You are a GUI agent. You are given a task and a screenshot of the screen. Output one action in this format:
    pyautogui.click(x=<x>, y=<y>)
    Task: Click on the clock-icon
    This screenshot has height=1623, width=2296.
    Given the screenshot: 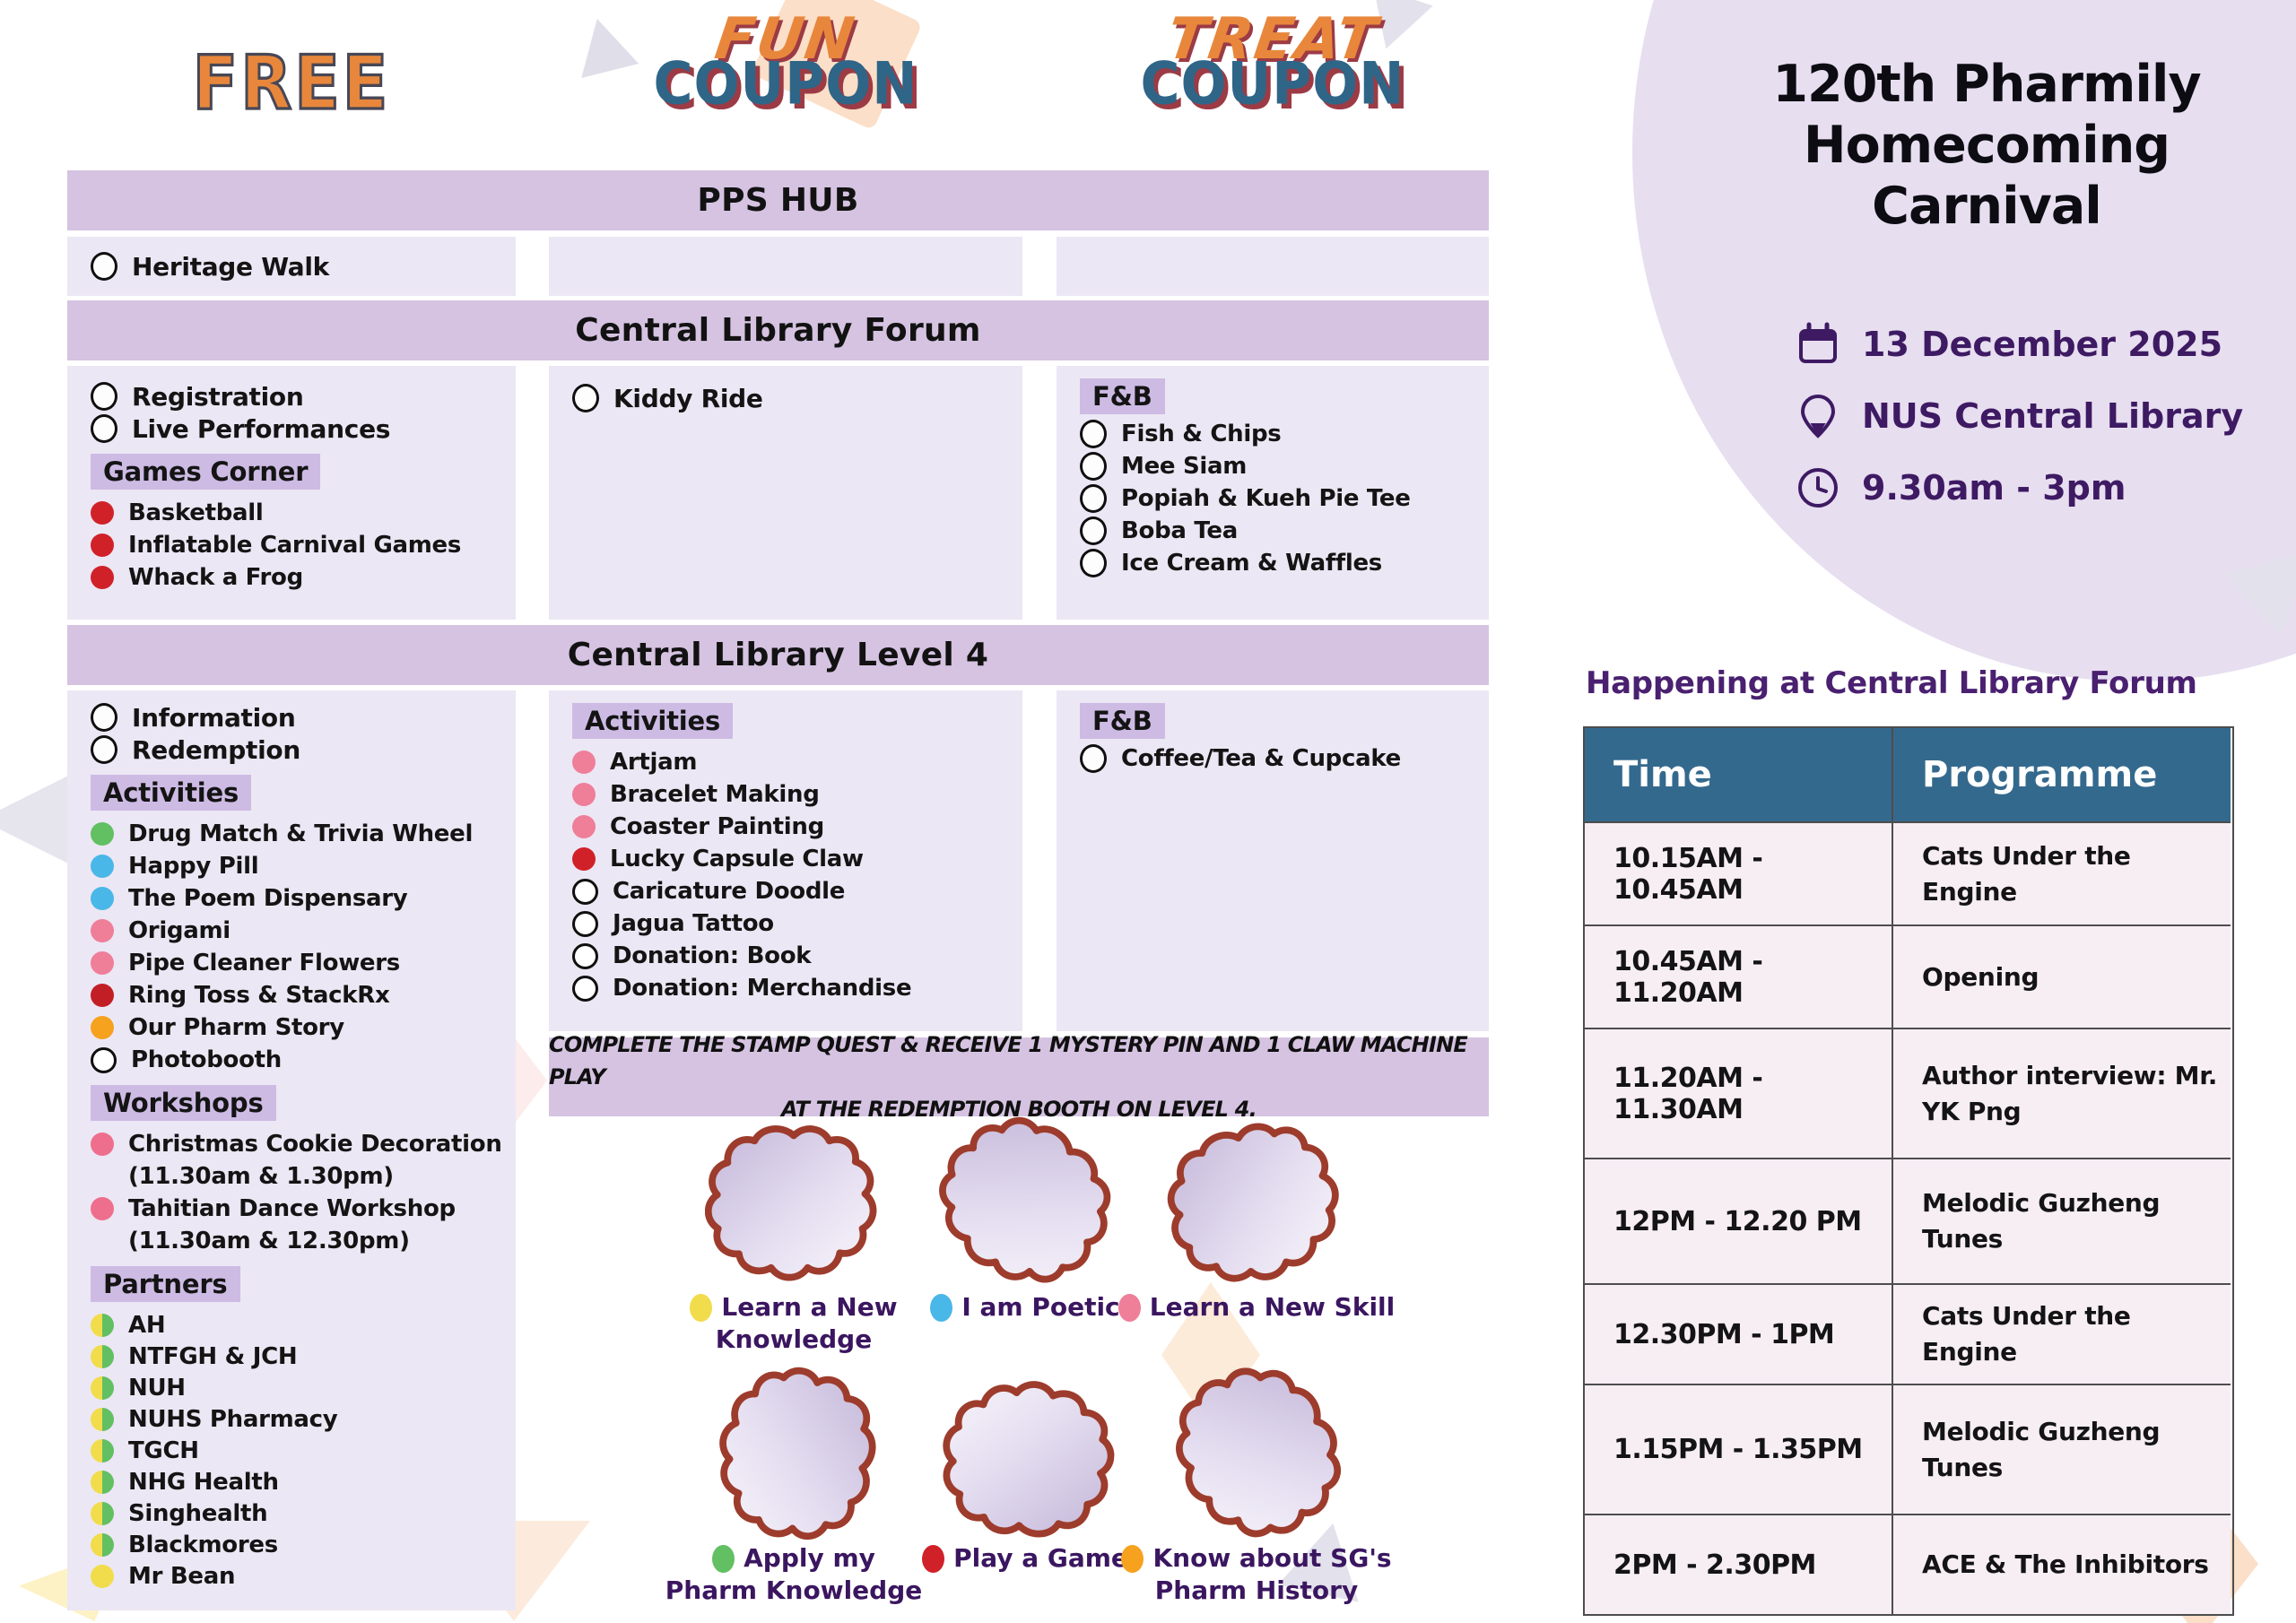 What is the action you would take?
    pyautogui.click(x=1818, y=488)
    